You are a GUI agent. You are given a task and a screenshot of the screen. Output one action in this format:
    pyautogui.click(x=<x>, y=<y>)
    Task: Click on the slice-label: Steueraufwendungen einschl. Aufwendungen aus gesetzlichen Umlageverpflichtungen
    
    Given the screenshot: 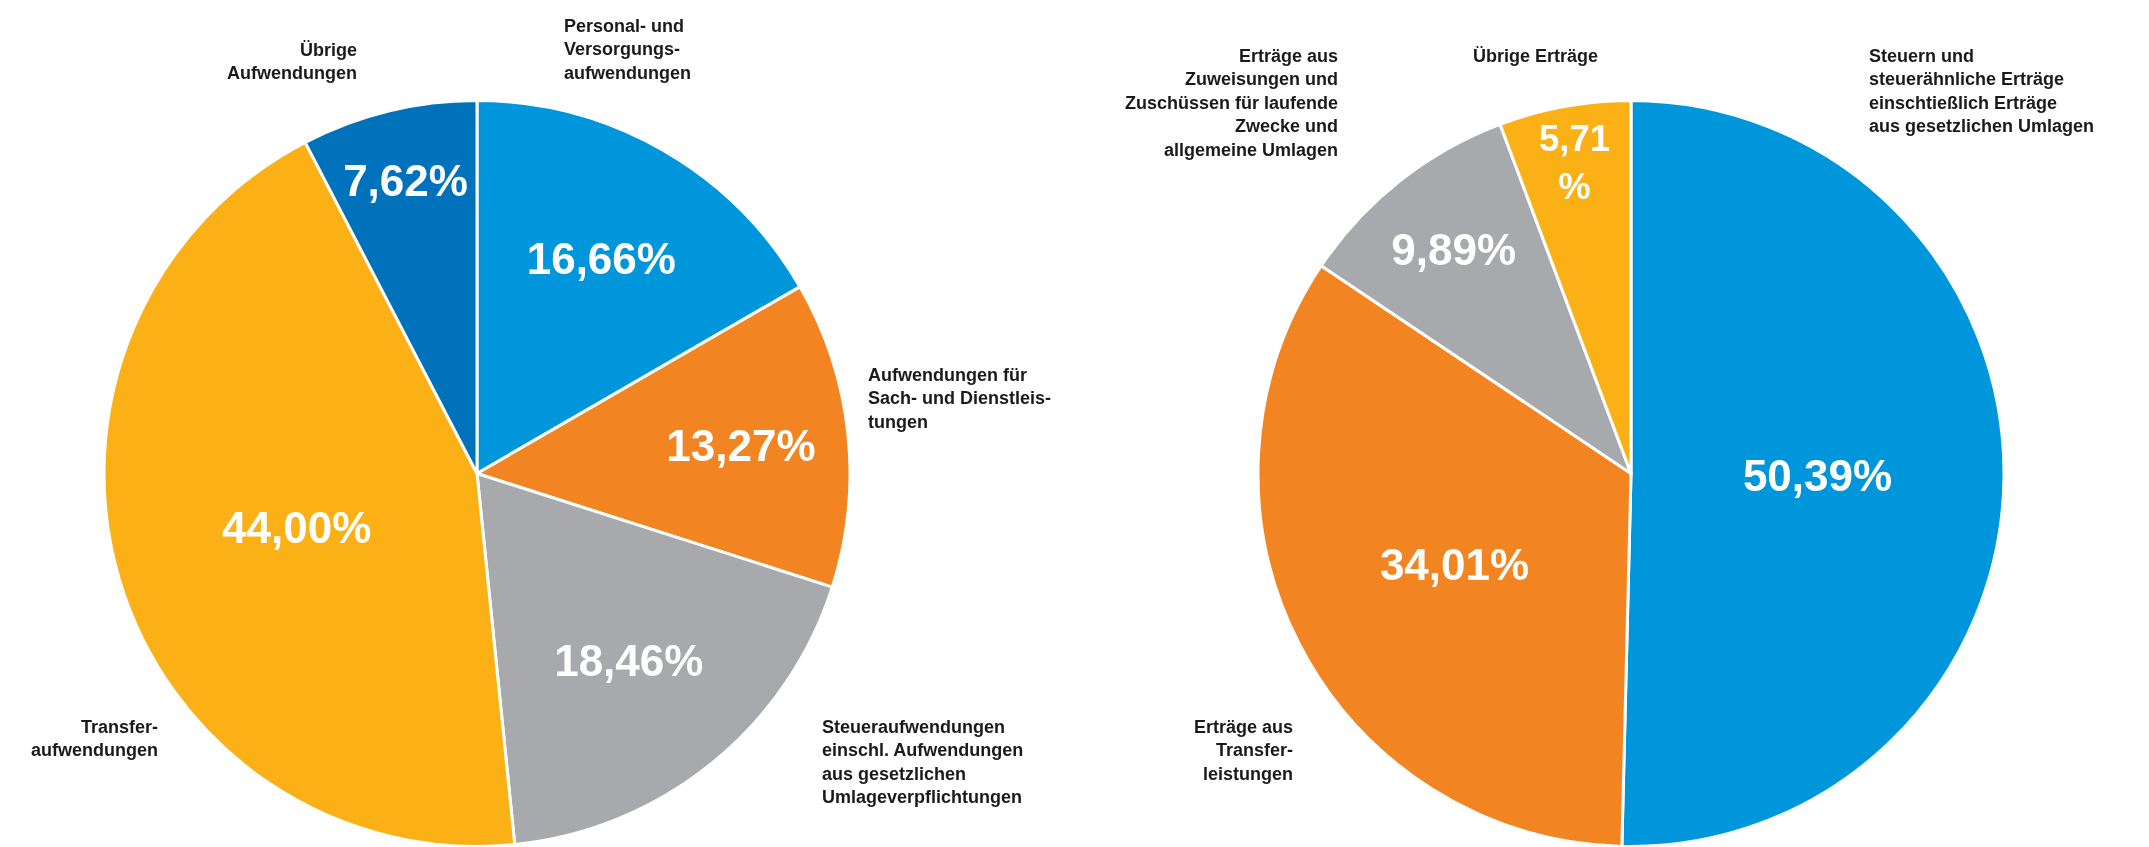 What is the action you would take?
    pyautogui.click(x=923, y=762)
    